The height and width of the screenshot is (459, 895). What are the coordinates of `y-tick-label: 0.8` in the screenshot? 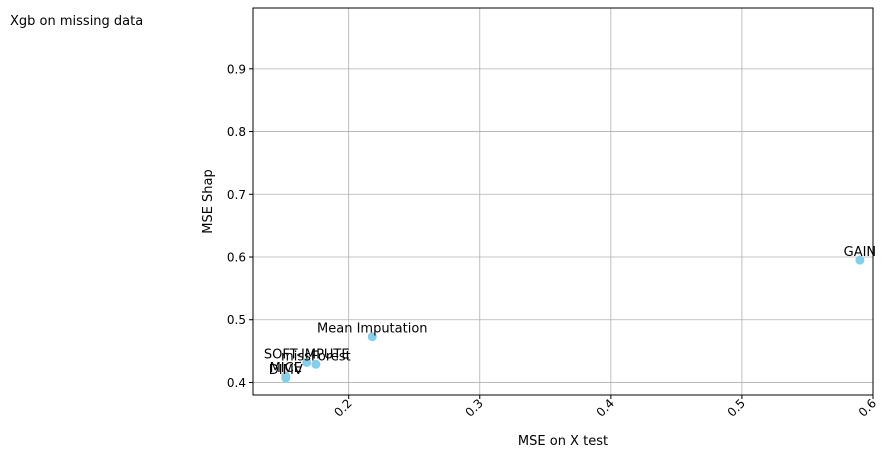 It's located at (236, 132).